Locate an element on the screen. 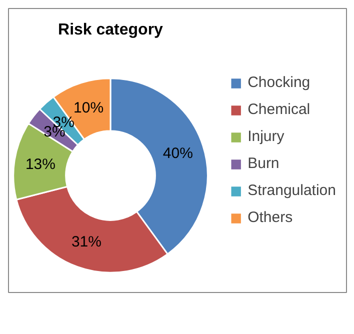  legend-label: Injury is located at coordinates (266, 136).